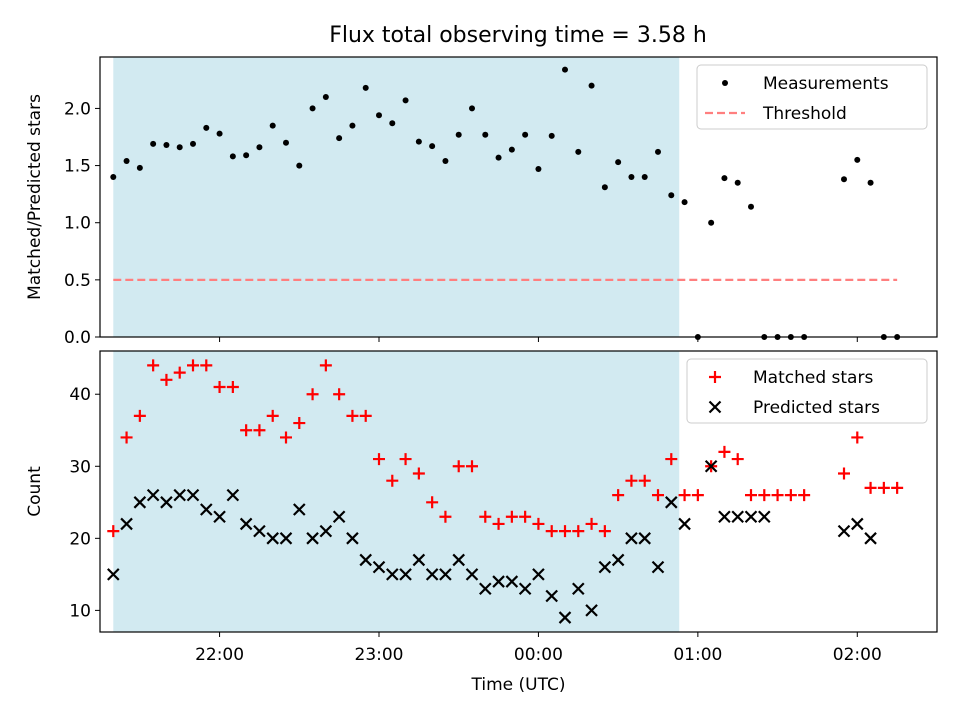 The width and height of the screenshot is (960, 724). I want to click on legend-matched-marker, so click(715, 377).